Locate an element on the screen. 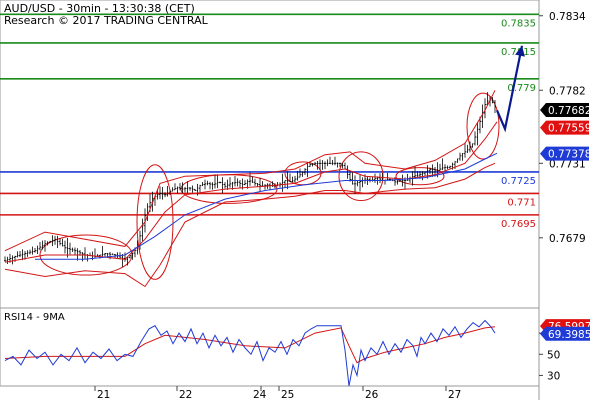 Image resolution: width=590 pixels, height=404 pixels. rsi-line is located at coordinates (250, 353).